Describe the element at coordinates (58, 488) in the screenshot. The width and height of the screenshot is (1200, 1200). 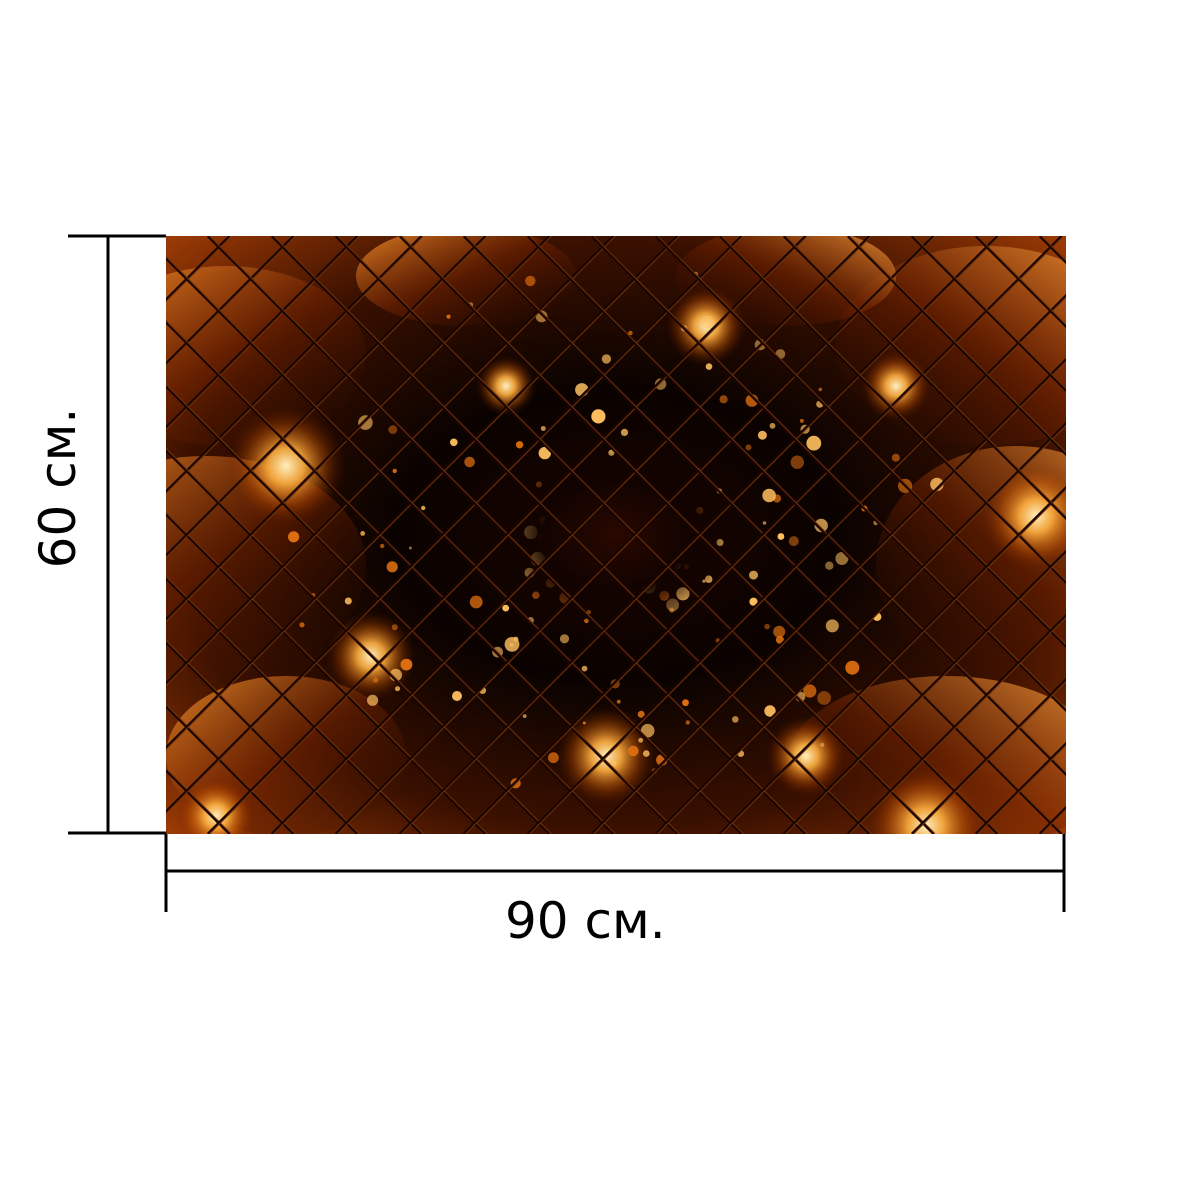
I see `height-label: 60 см.` at that location.